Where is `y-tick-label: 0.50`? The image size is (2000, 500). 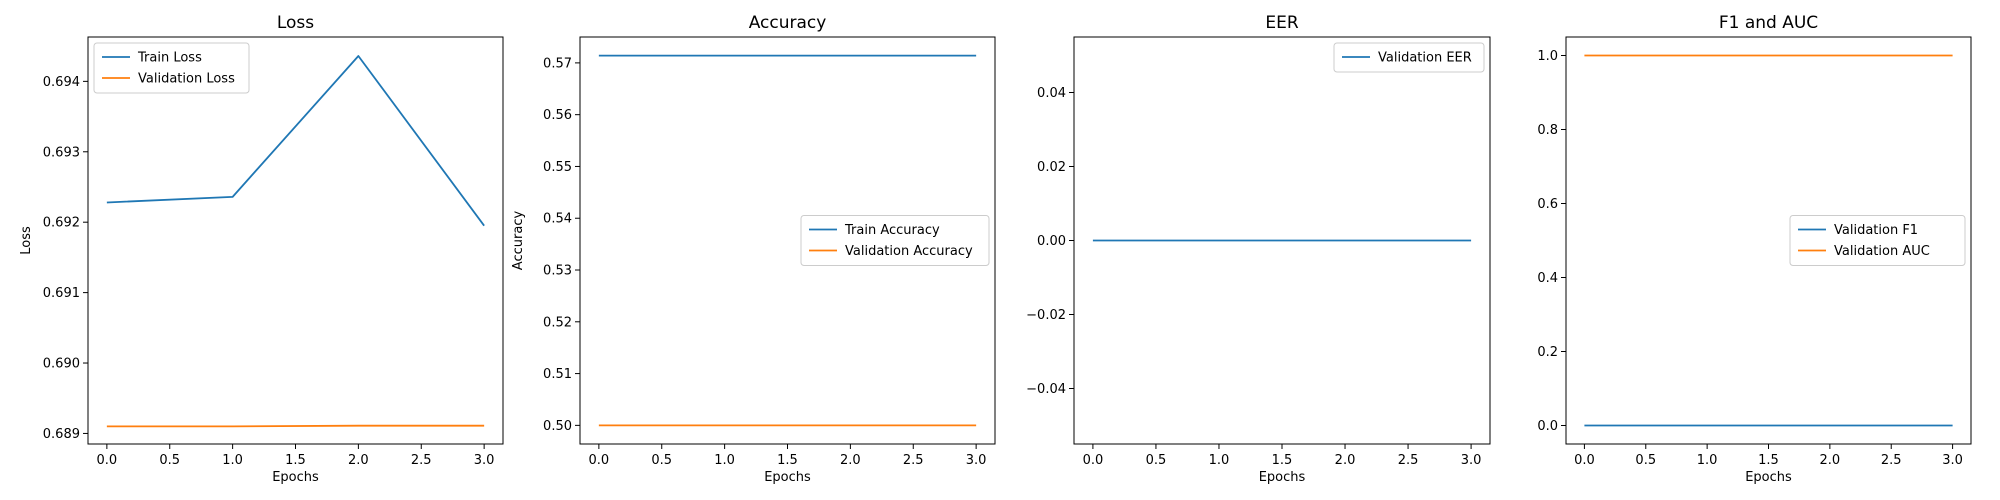 y-tick-label: 0.50 is located at coordinates (557, 426).